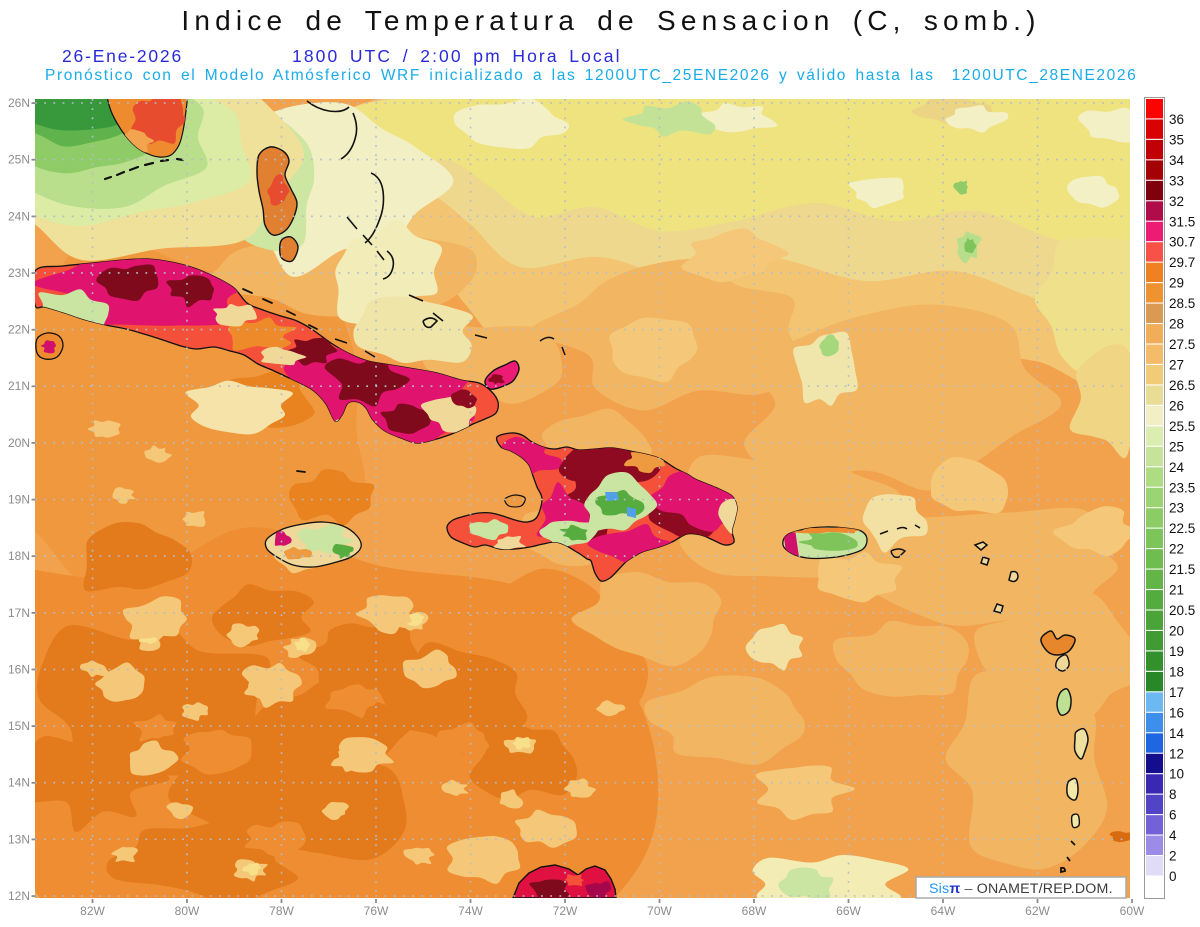 The image size is (1200, 927). I want to click on svg-text: 35, so click(1176, 139).